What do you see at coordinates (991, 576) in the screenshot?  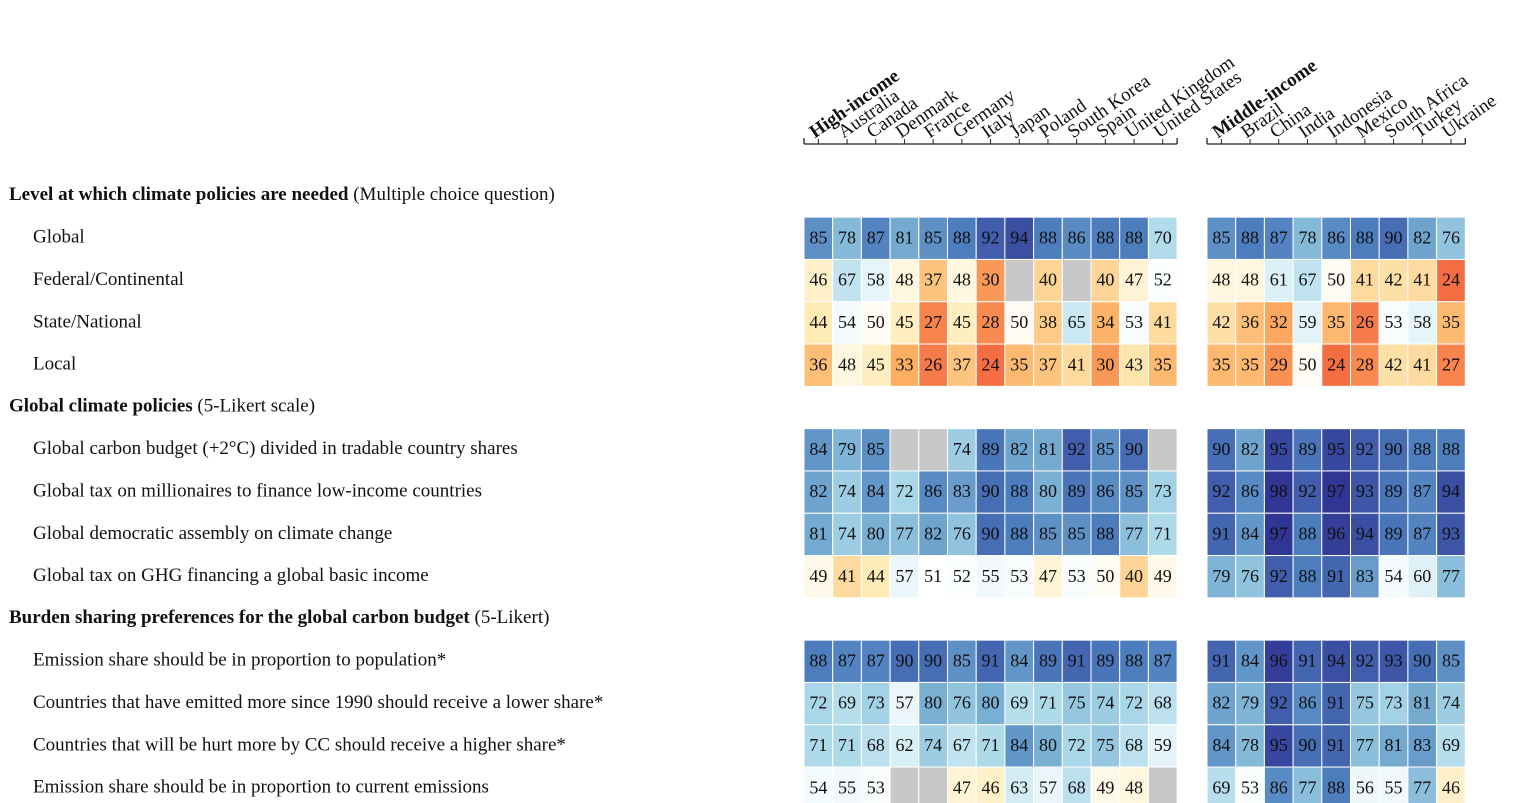 I see `cell-value: 55` at bounding box center [991, 576].